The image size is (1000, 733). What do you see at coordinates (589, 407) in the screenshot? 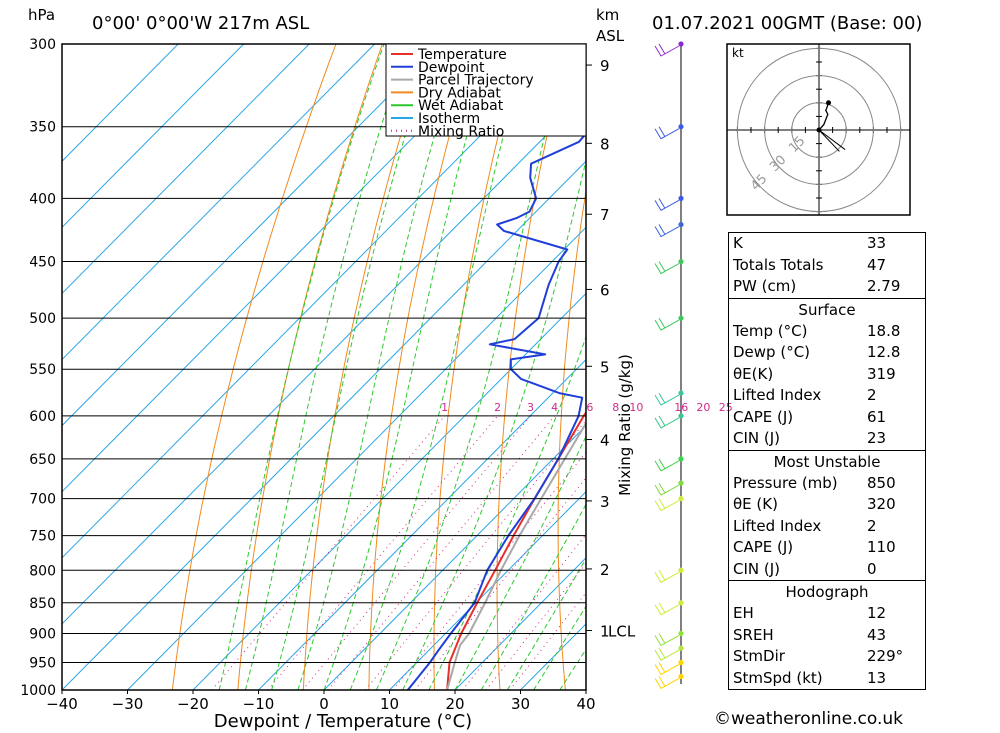
I see `mixing-ratio-label: 6` at bounding box center [589, 407].